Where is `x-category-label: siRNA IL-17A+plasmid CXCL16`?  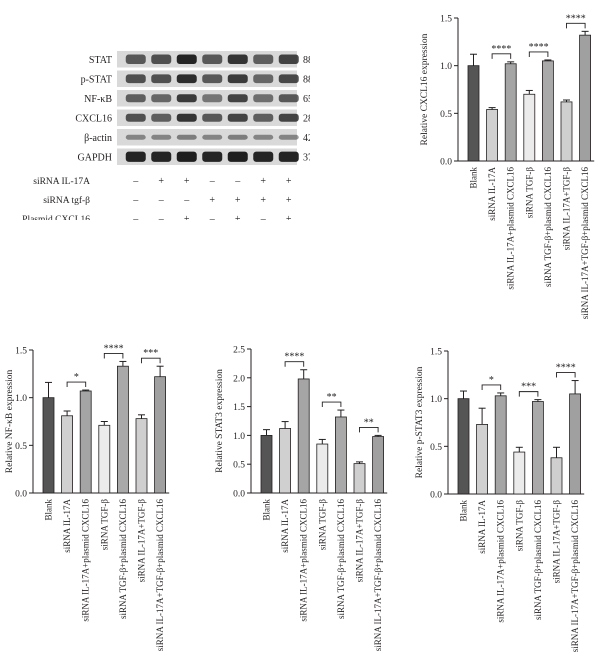 x-category-label: siRNA IL-17A+plasmid CXCL16 is located at coordinates (511, 228).